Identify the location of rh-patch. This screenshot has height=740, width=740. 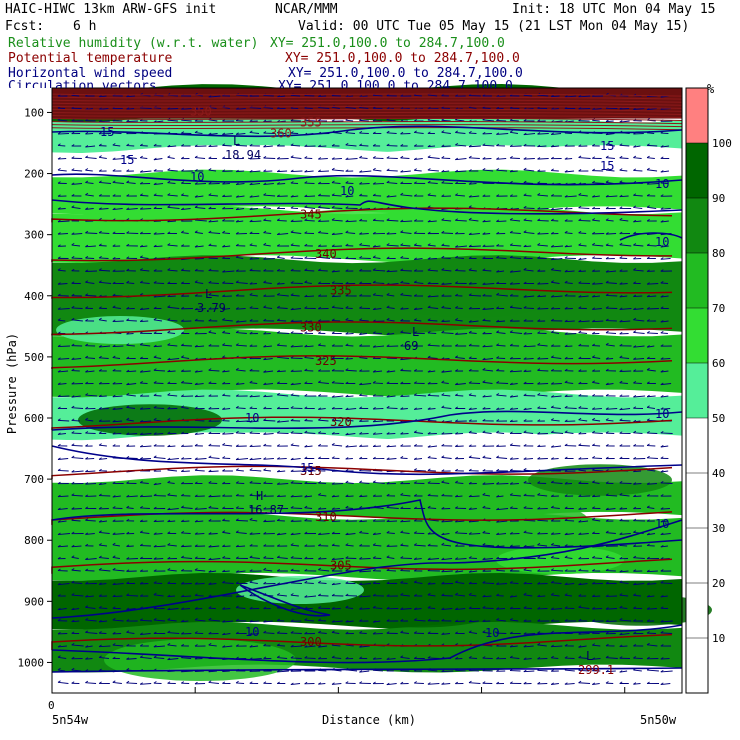
(600, 480).